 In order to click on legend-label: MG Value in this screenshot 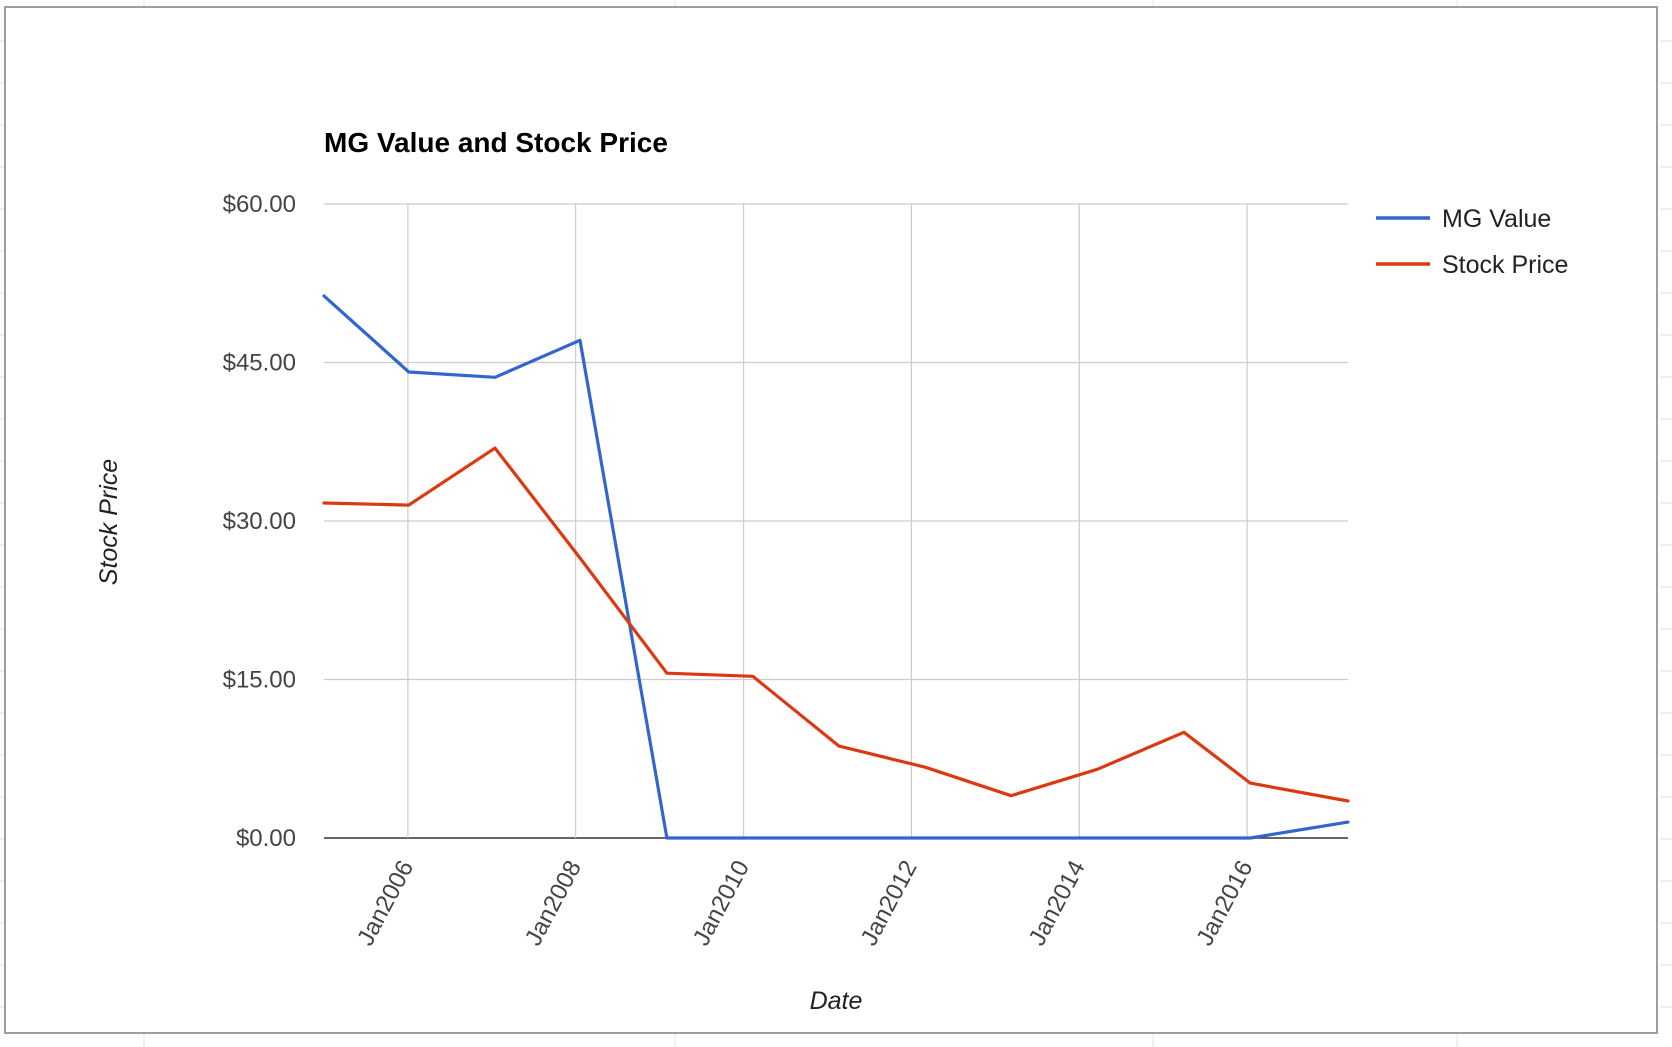, I will do `click(1496, 219)`.